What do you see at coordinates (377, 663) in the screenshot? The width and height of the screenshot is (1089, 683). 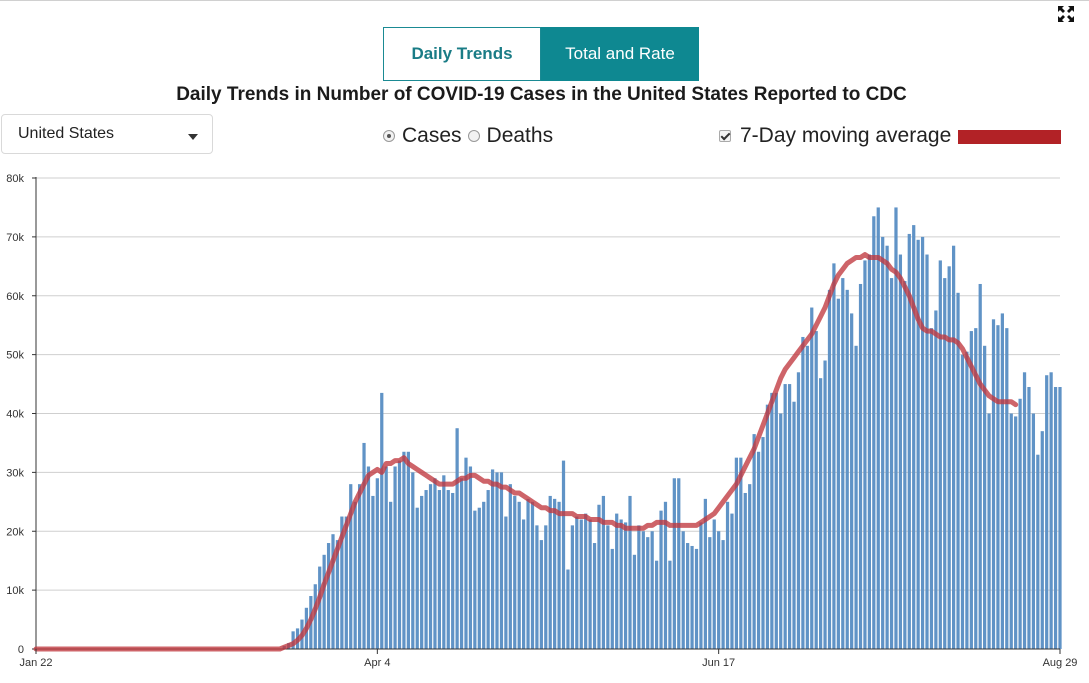 I see `x-tick-label: Apr 4` at bounding box center [377, 663].